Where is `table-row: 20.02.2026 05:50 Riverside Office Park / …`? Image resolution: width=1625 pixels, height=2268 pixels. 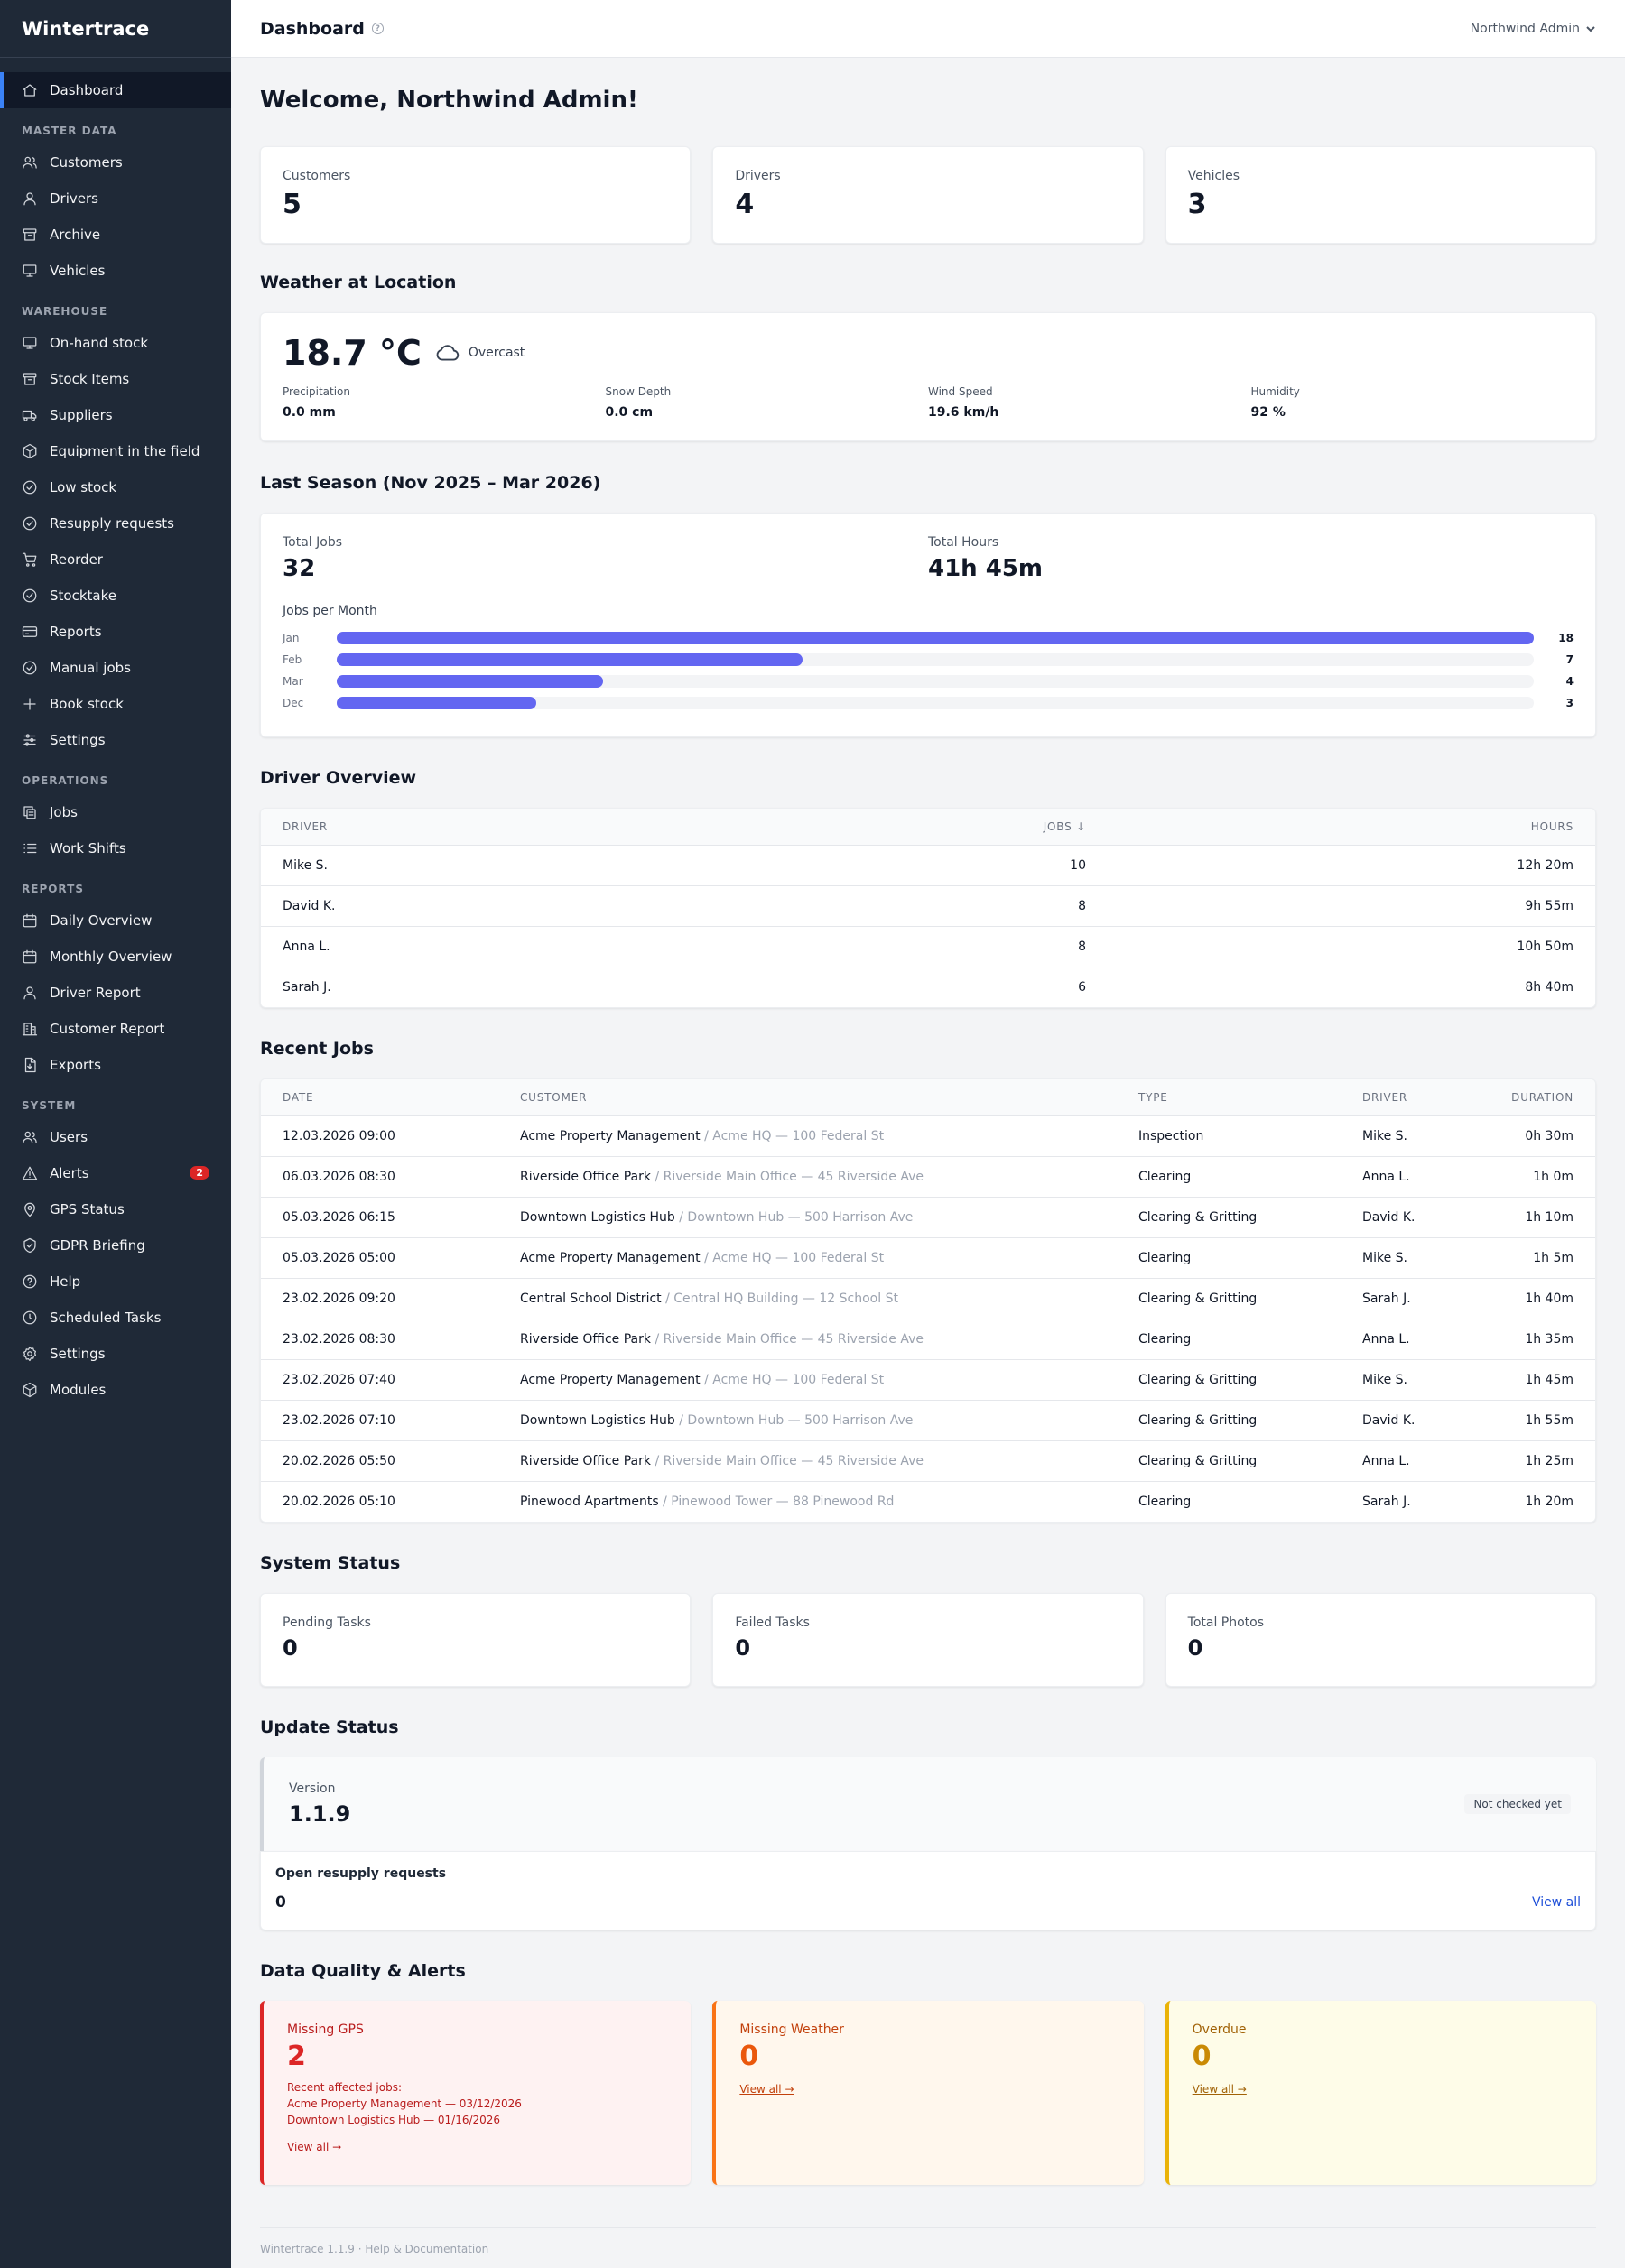 table-row: 20.02.2026 05:50 Riverside Office Park / … is located at coordinates (928, 1461).